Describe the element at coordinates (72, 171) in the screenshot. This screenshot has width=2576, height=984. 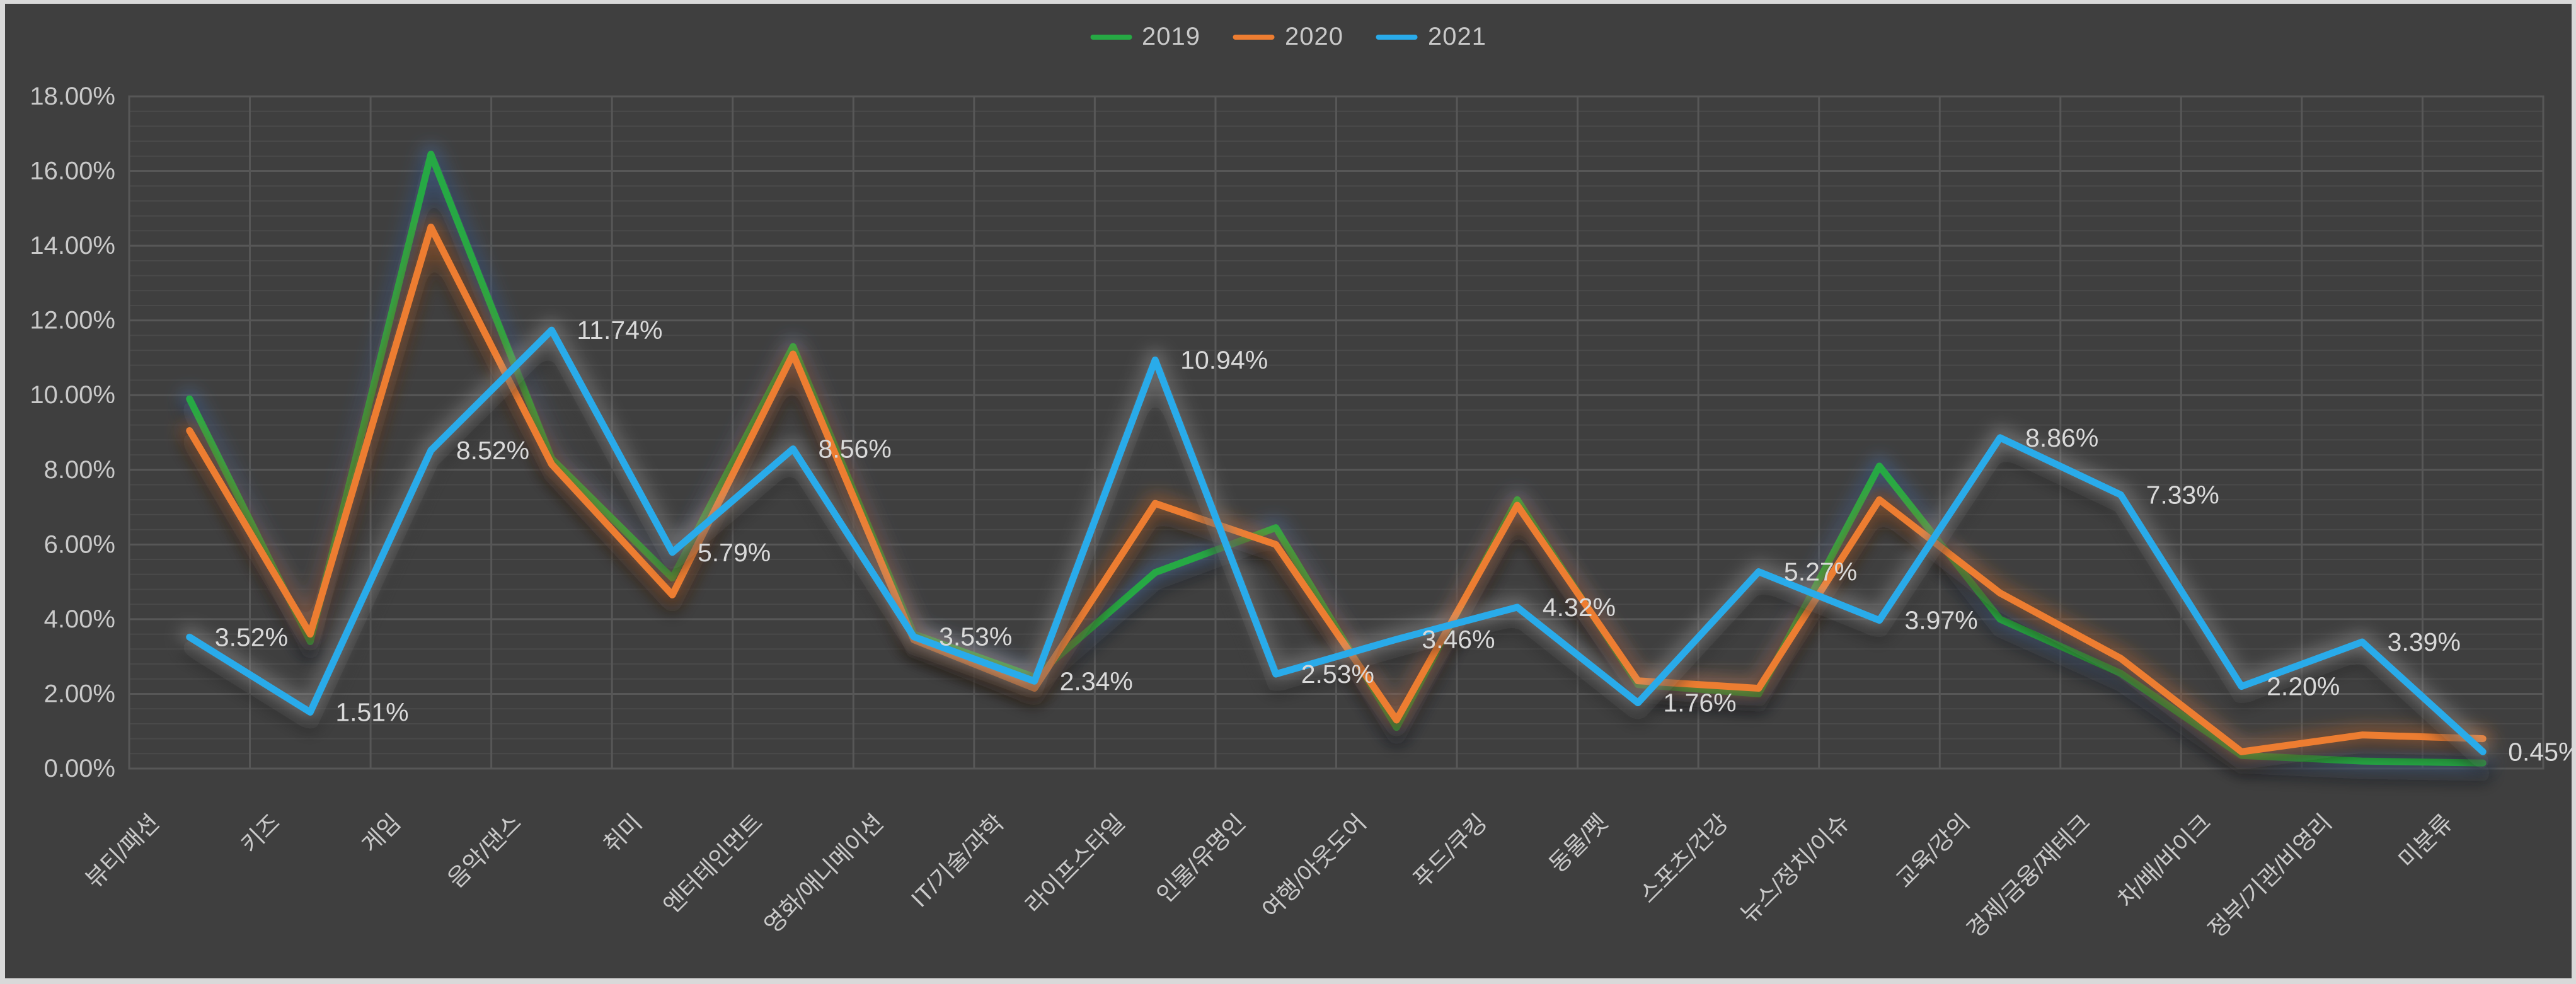
I see `y-tick-label: 16.00%` at that location.